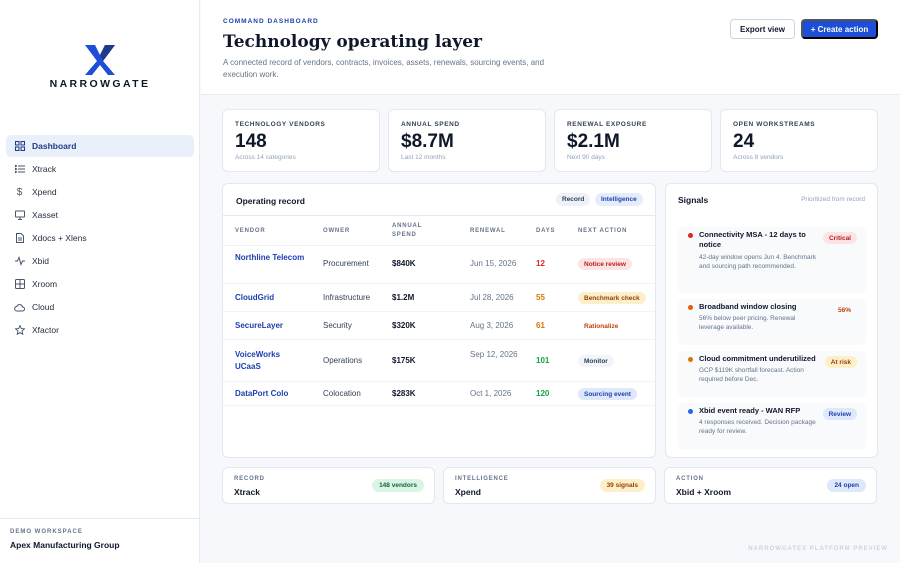  Describe the element at coordinates (100, 540) in the screenshot. I see `workspace-switcher: DEMO WORKSPACE Apex Manufacturing Group` at that location.